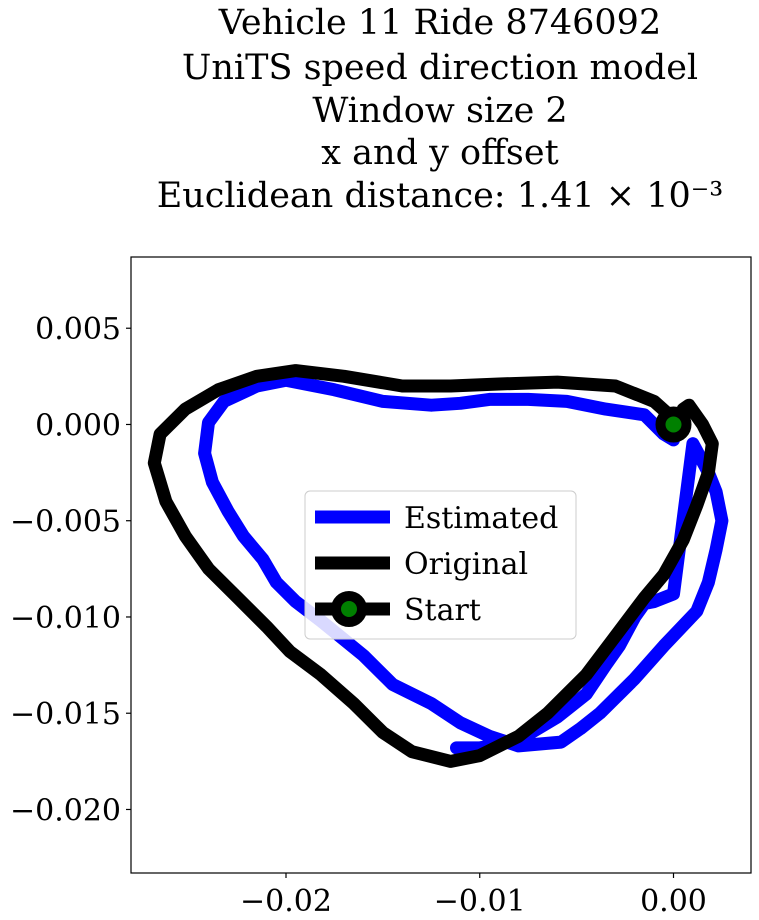  I want to click on legend-label-original: Original, so click(466, 564).